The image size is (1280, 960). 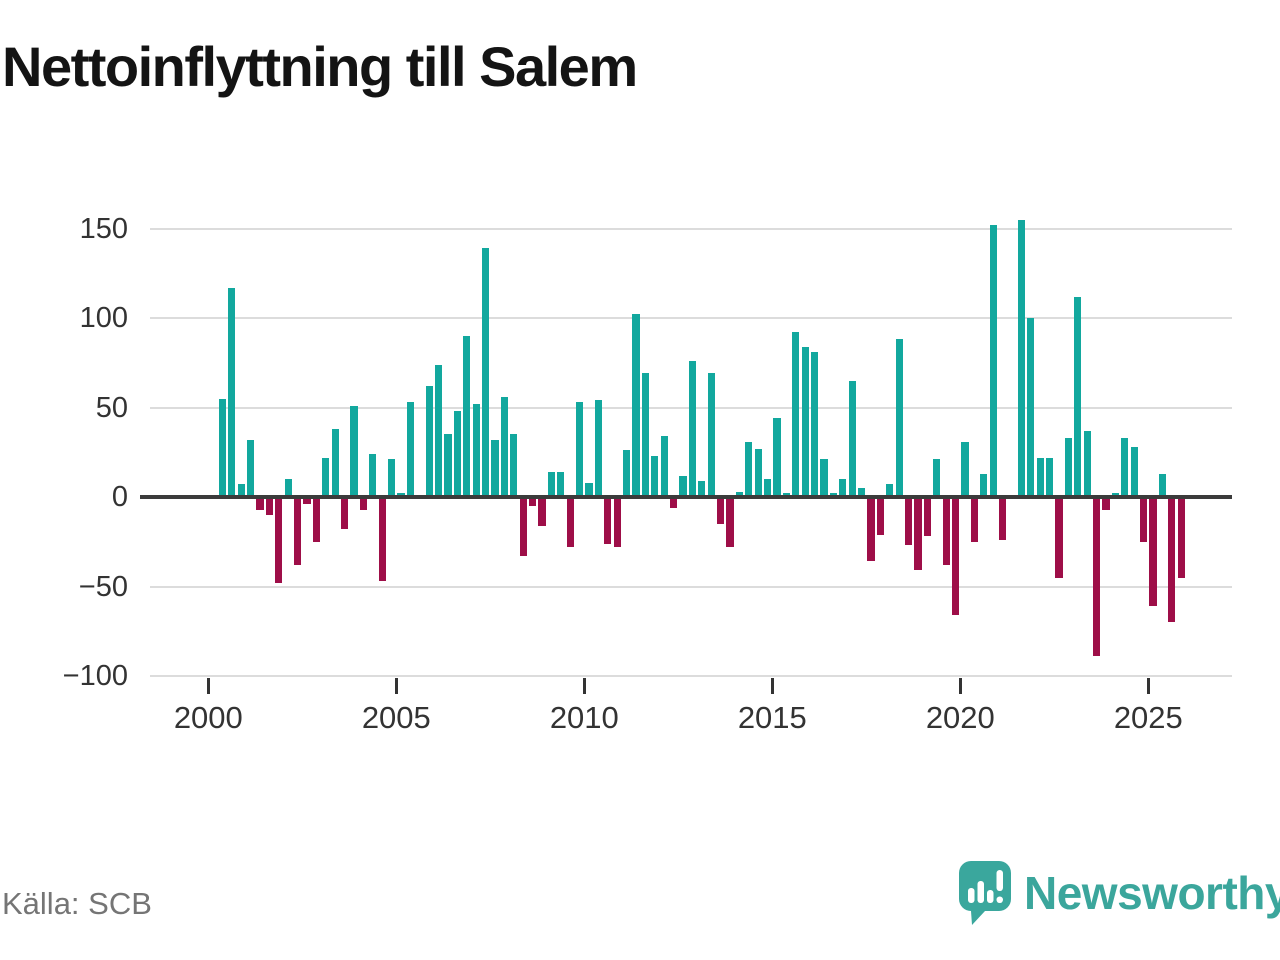 I want to click on bar-2022-Q4, so click(x=1068, y=467).